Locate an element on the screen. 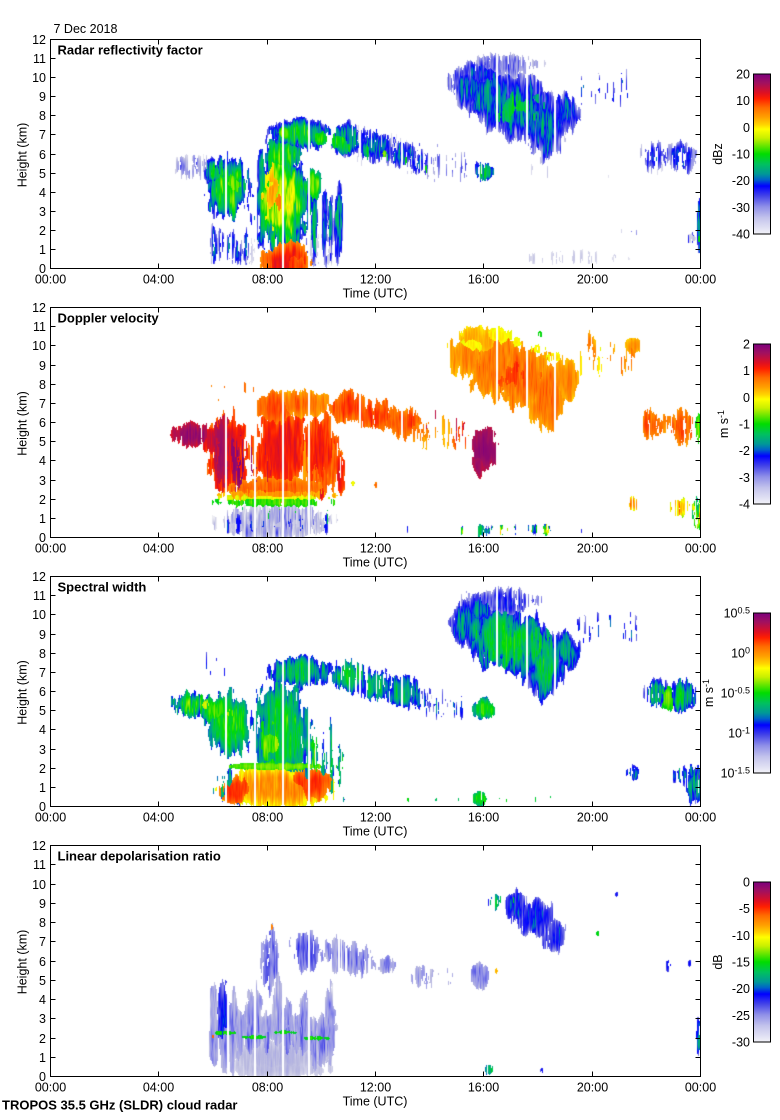  svg-text: Radar reflectivity factor is located at coordinates (130, 50).